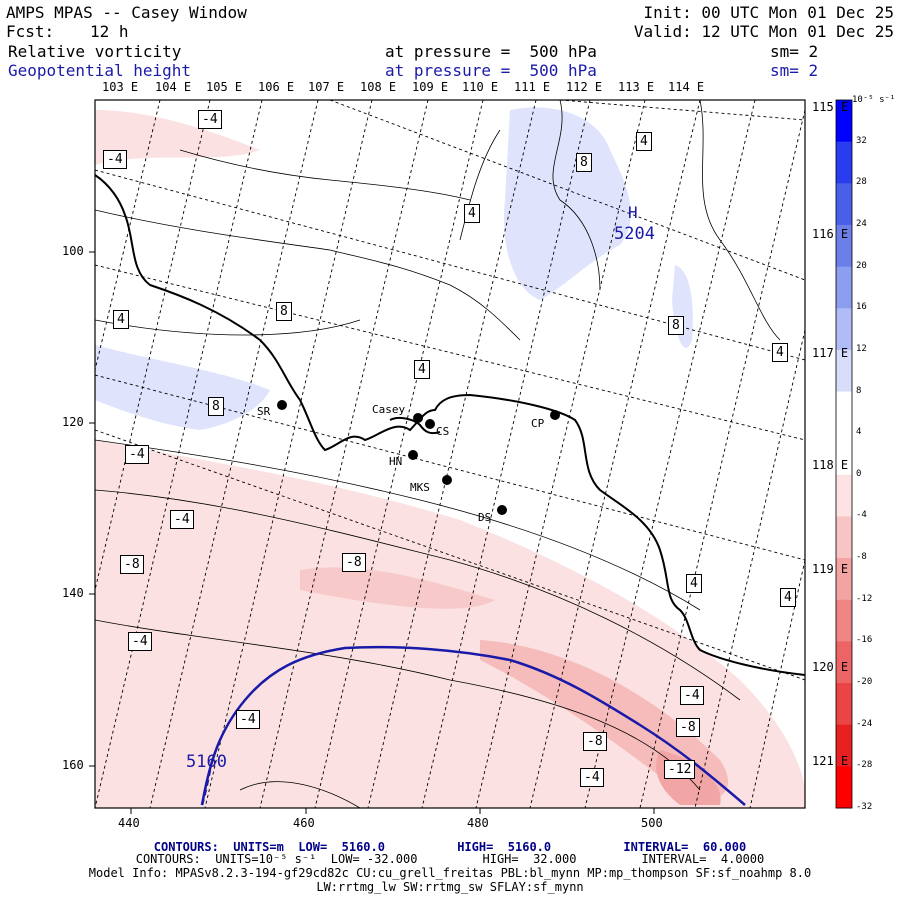  What do you see at coordinates (206, 787) in the screenshot?
I see `height-contour-5160-dash` at bounding box center [206, 787].